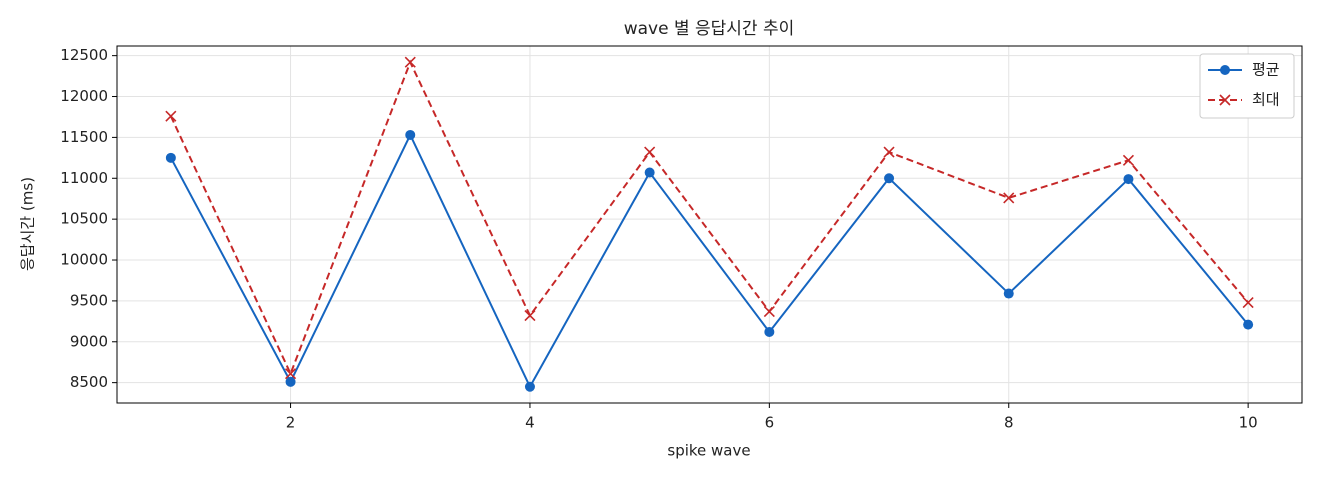  What do you see at coordinates (1266, 70) in the screenshot?
I see `legend-label: 평균` at bounding box center [1266, 70].